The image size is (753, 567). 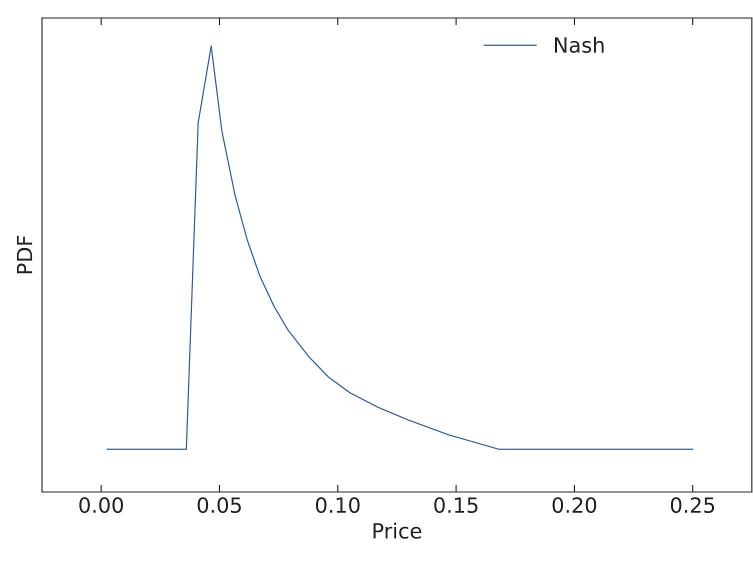 I want to click on legend-label: Nash, so click(x=579, y=44).